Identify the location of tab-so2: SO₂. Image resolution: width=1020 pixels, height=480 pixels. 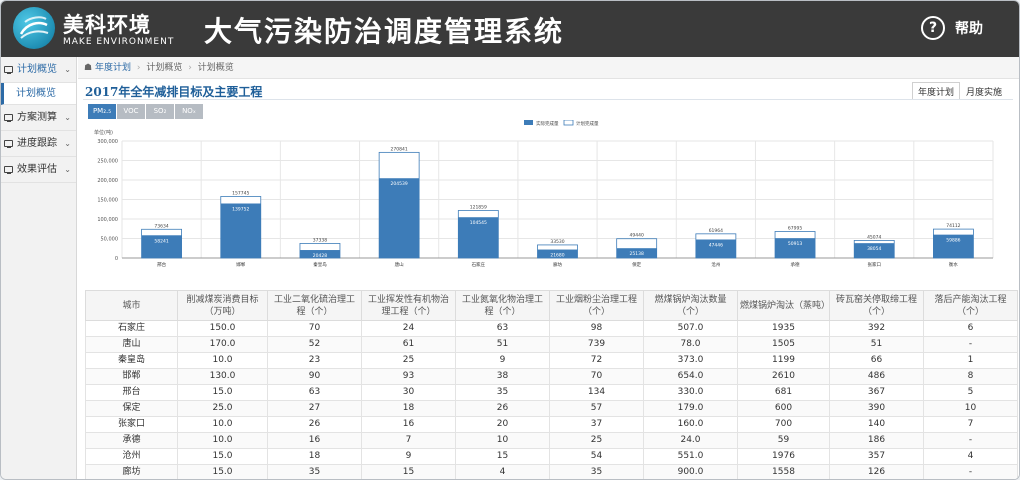
(160, 111).